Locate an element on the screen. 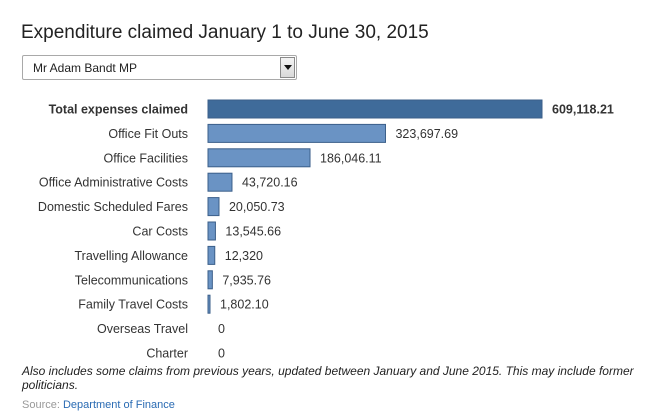 The height and width of the screenshot is (413, 668). politician-select-value: Mr Adam Bandt MP is located at coordinates (85, 68).